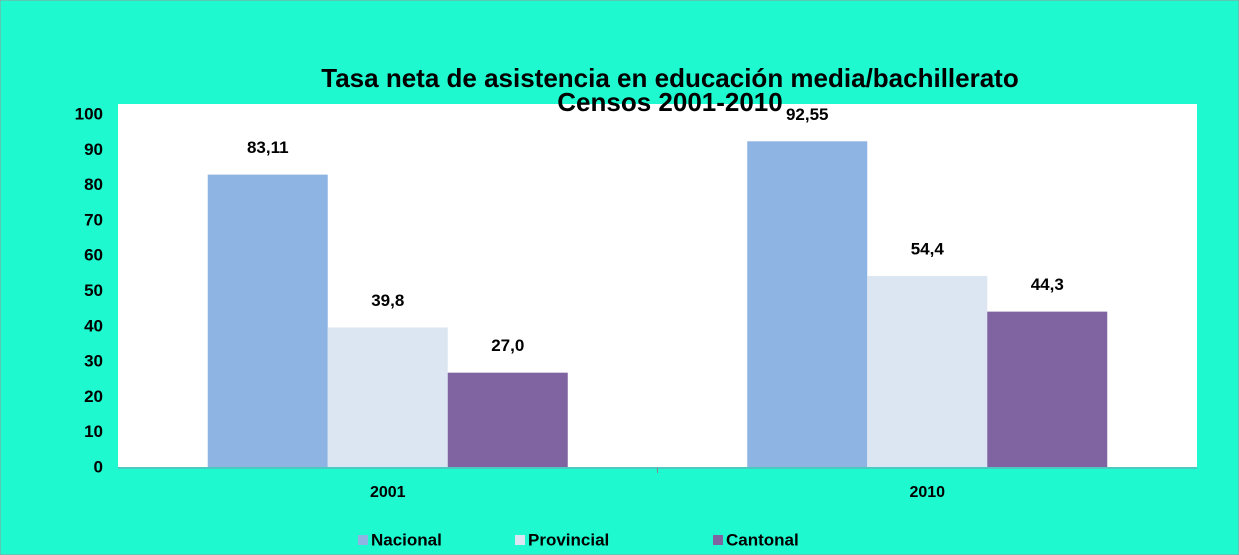  I want to click on data-label: 39,8, so click(387, 300).